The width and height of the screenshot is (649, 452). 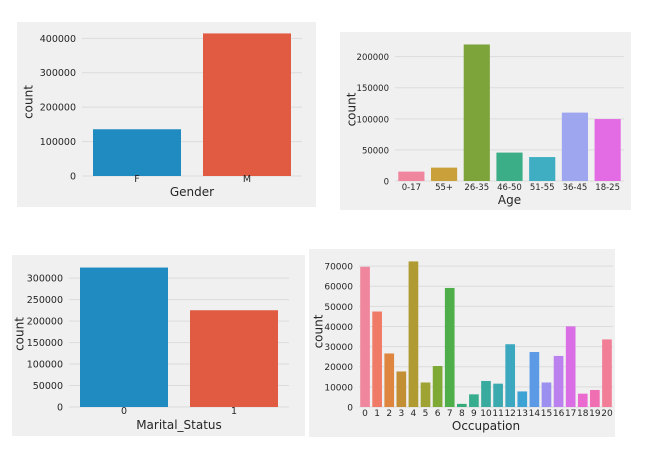 What do you see at coordinates (509, 188) in the screenshot?
I see `x-tick-label: 46-50` at bounding box center [509, 188].